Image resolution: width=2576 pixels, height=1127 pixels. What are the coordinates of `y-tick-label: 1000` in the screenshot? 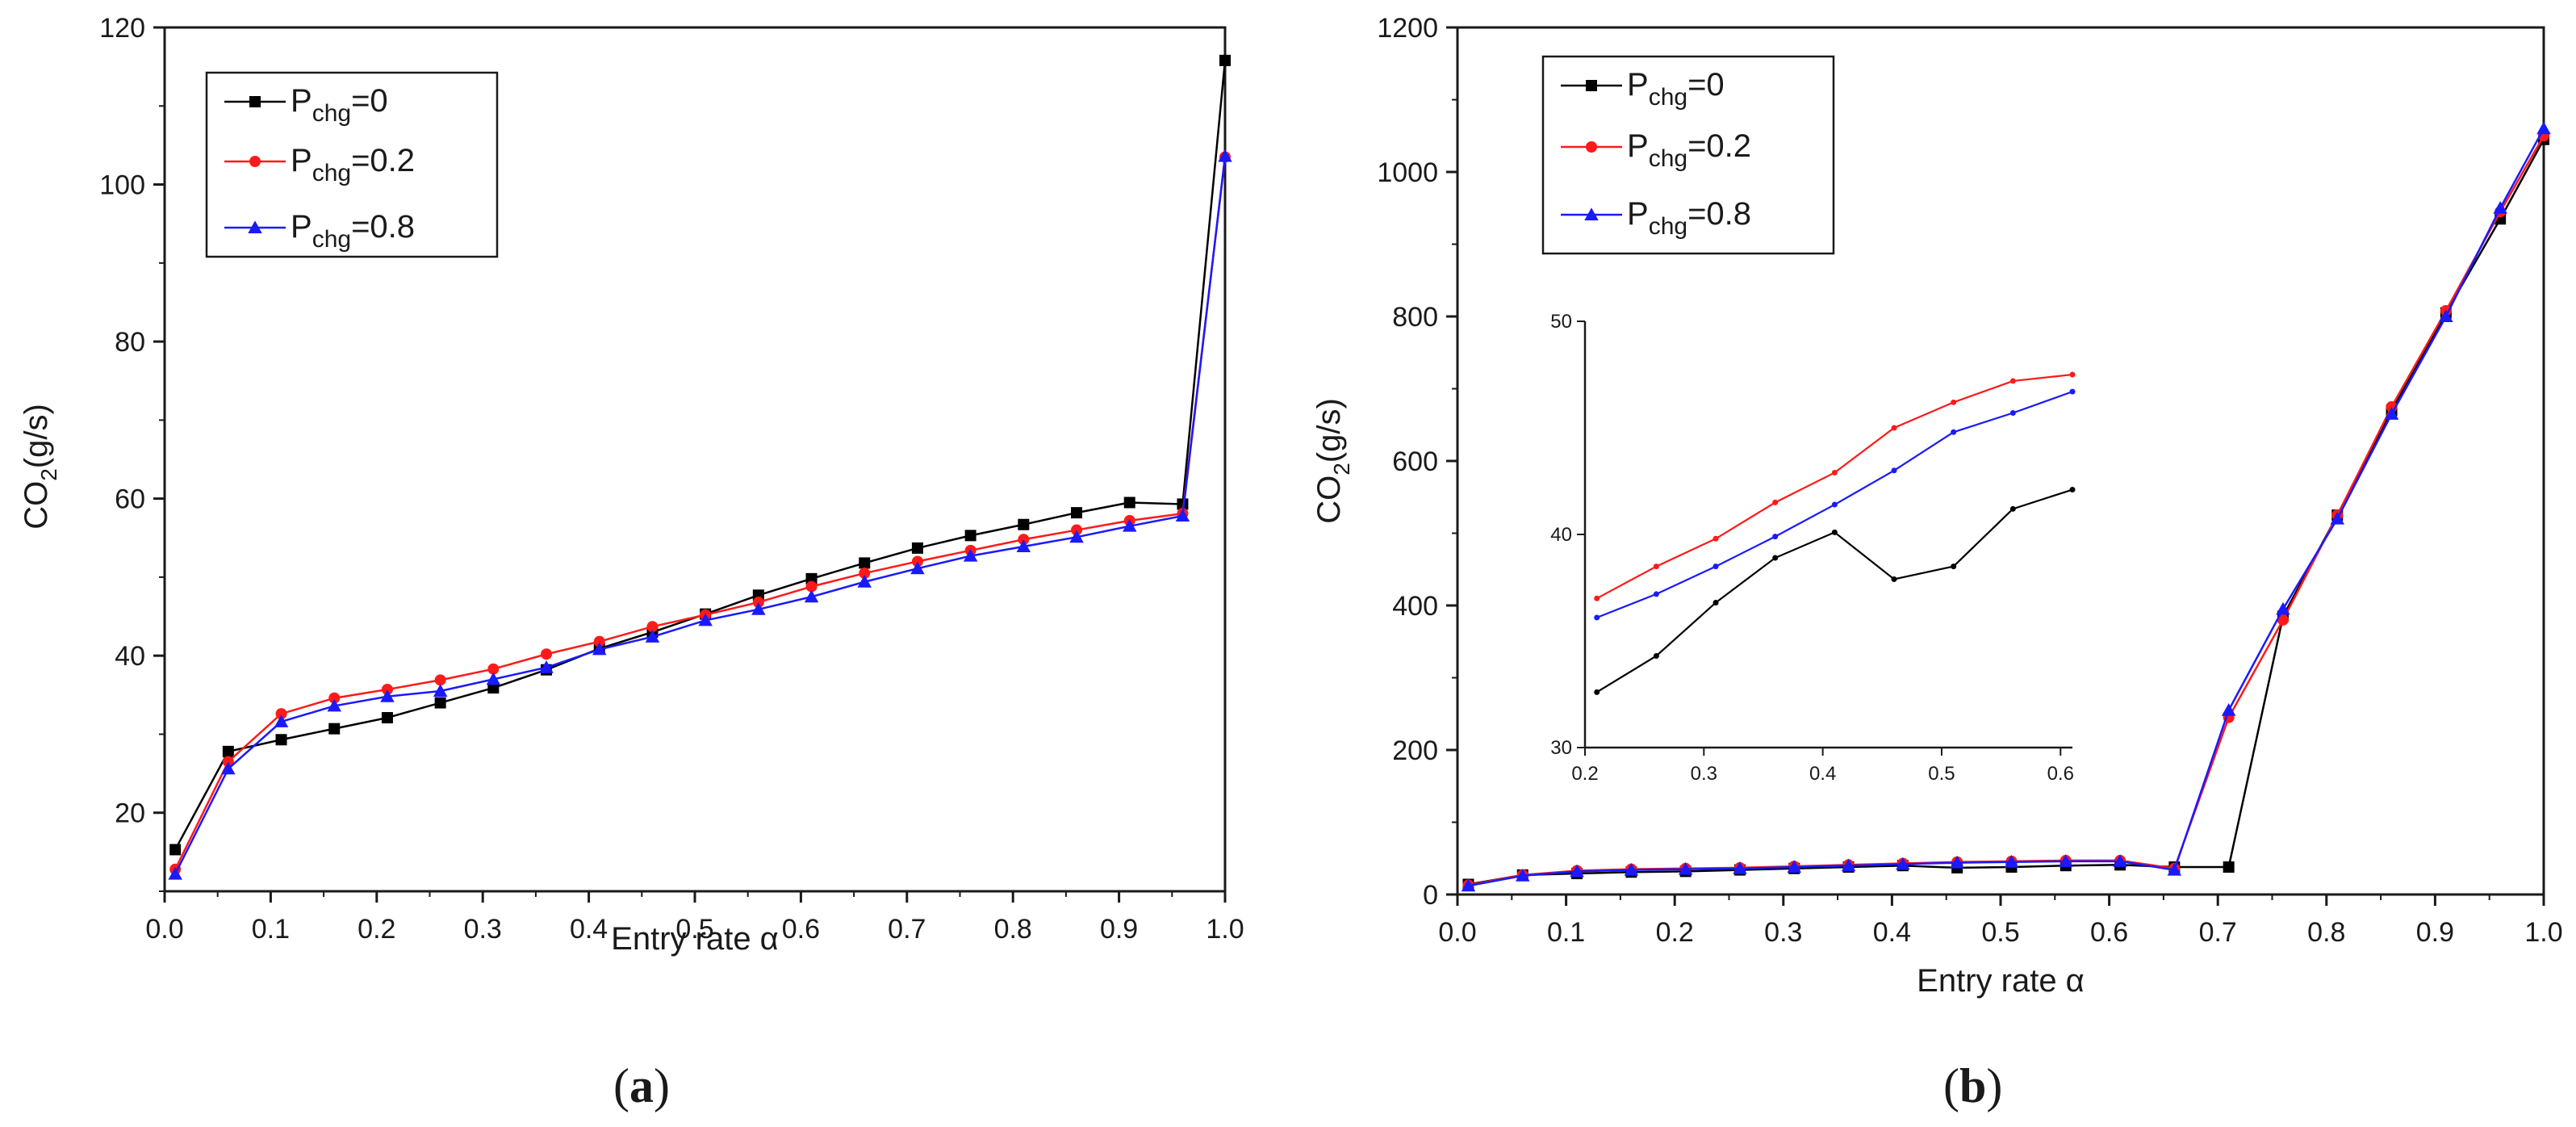 It's located at (1407, 172).